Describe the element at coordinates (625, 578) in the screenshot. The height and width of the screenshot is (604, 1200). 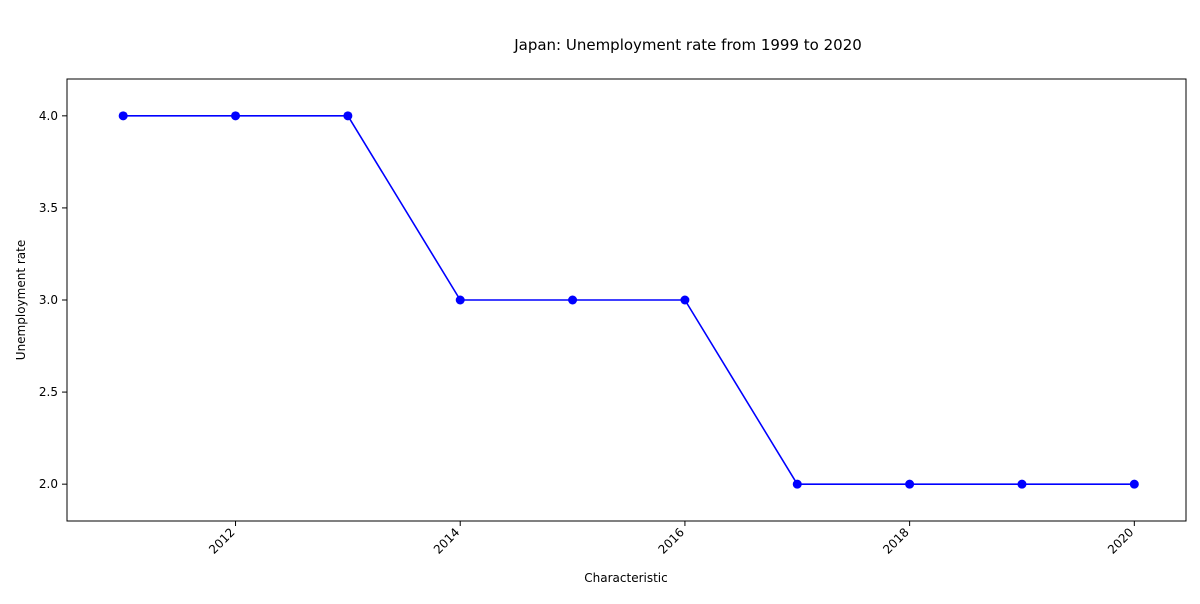
I see `x-axis-label: Characteristic` at that location.